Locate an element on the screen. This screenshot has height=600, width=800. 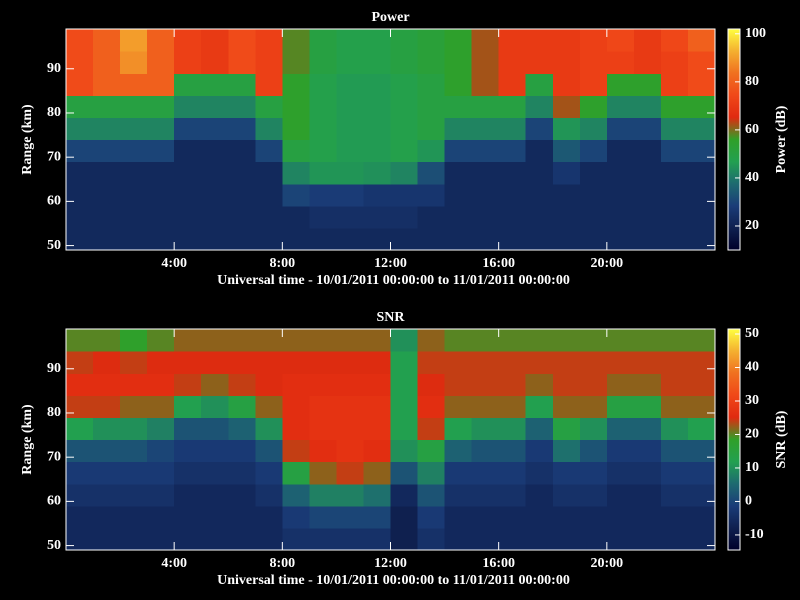
colorbar-label: SNR (dB) is located at coordinates (781, 439).